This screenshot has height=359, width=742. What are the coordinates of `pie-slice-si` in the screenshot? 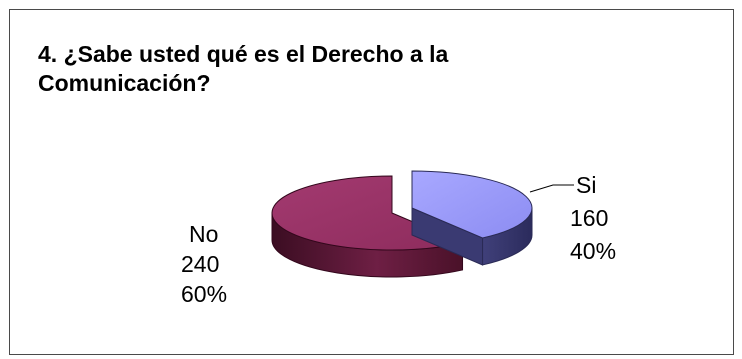 It's located at (472, 204).